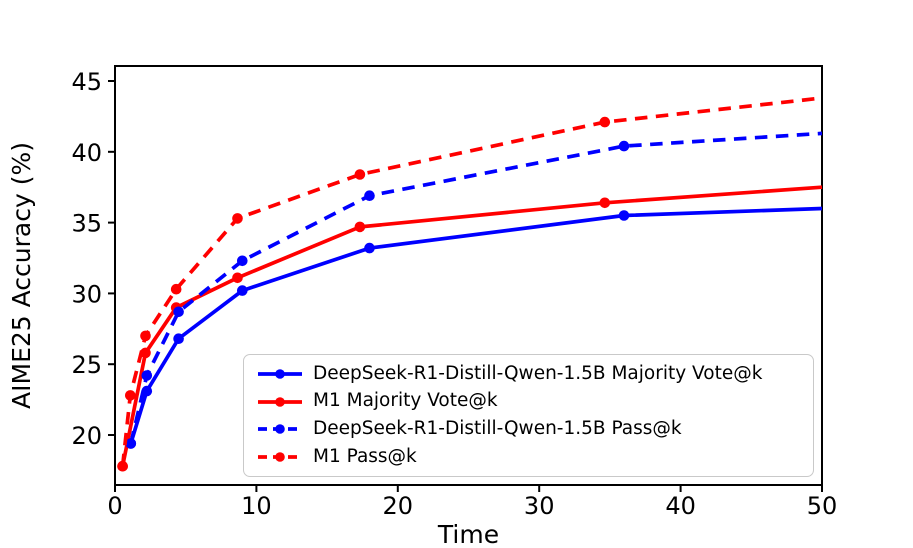  I want to click on x-tick-label: 0, so click(114, 506).